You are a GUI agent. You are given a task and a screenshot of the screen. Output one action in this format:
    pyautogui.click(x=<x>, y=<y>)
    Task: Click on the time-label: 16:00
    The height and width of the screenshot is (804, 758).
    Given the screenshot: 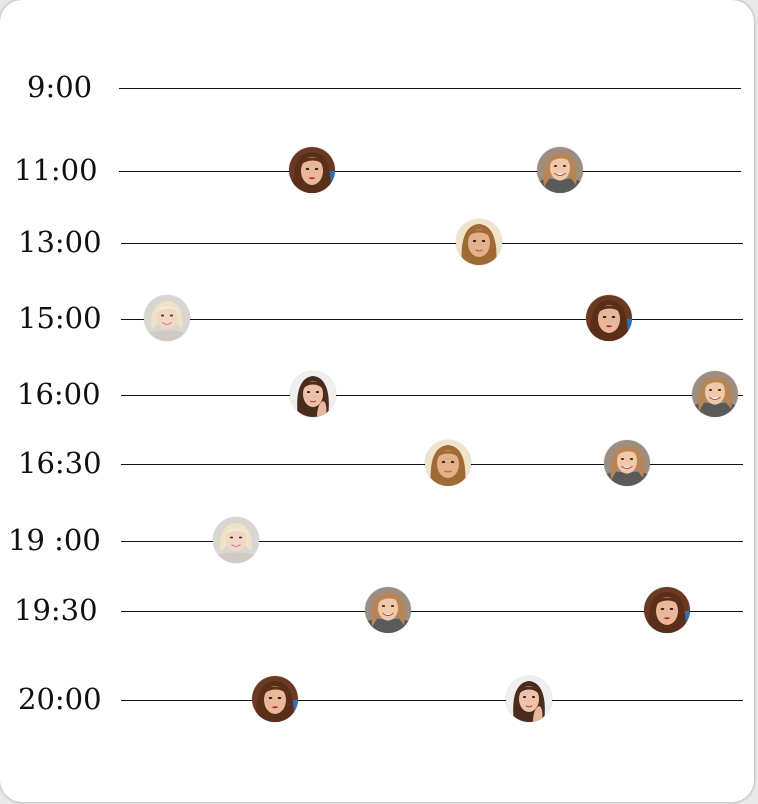 What is the action you would take?
    pyautogui.click(x=59, y=394)
    